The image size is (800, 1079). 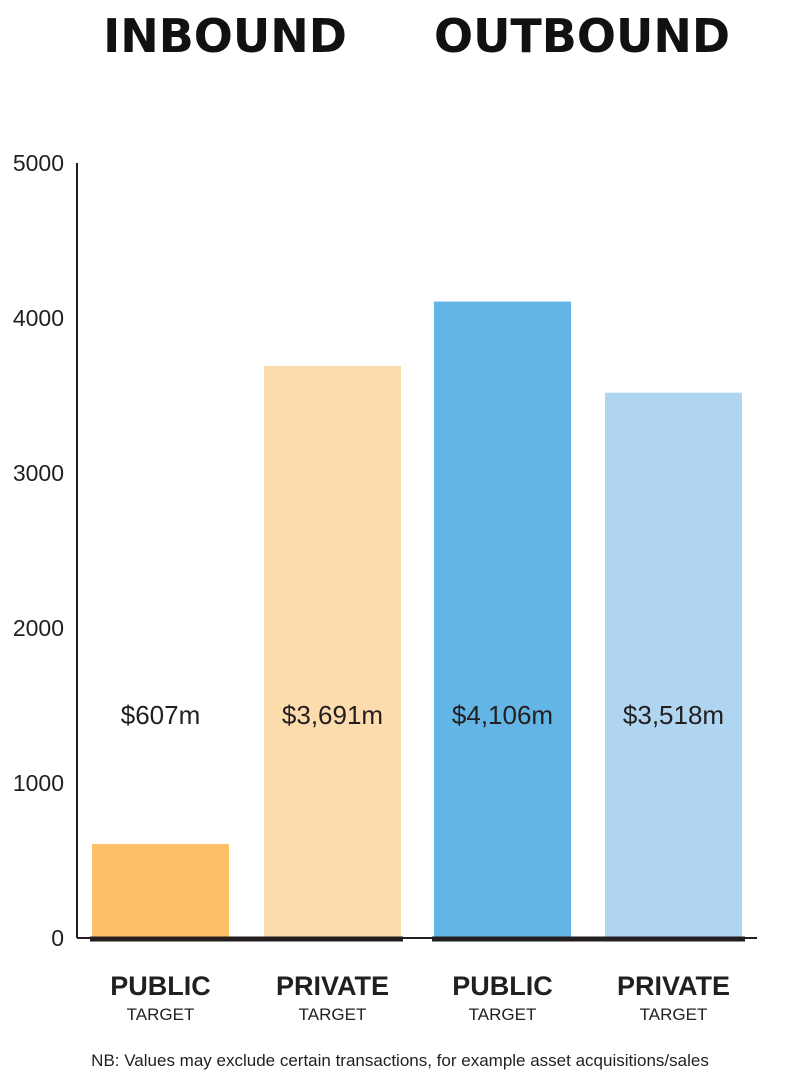 What do you see at coordinates (38, 783) in the screenshot?
I see `y-tick-label: 1000` at bounding box center [38, 783].